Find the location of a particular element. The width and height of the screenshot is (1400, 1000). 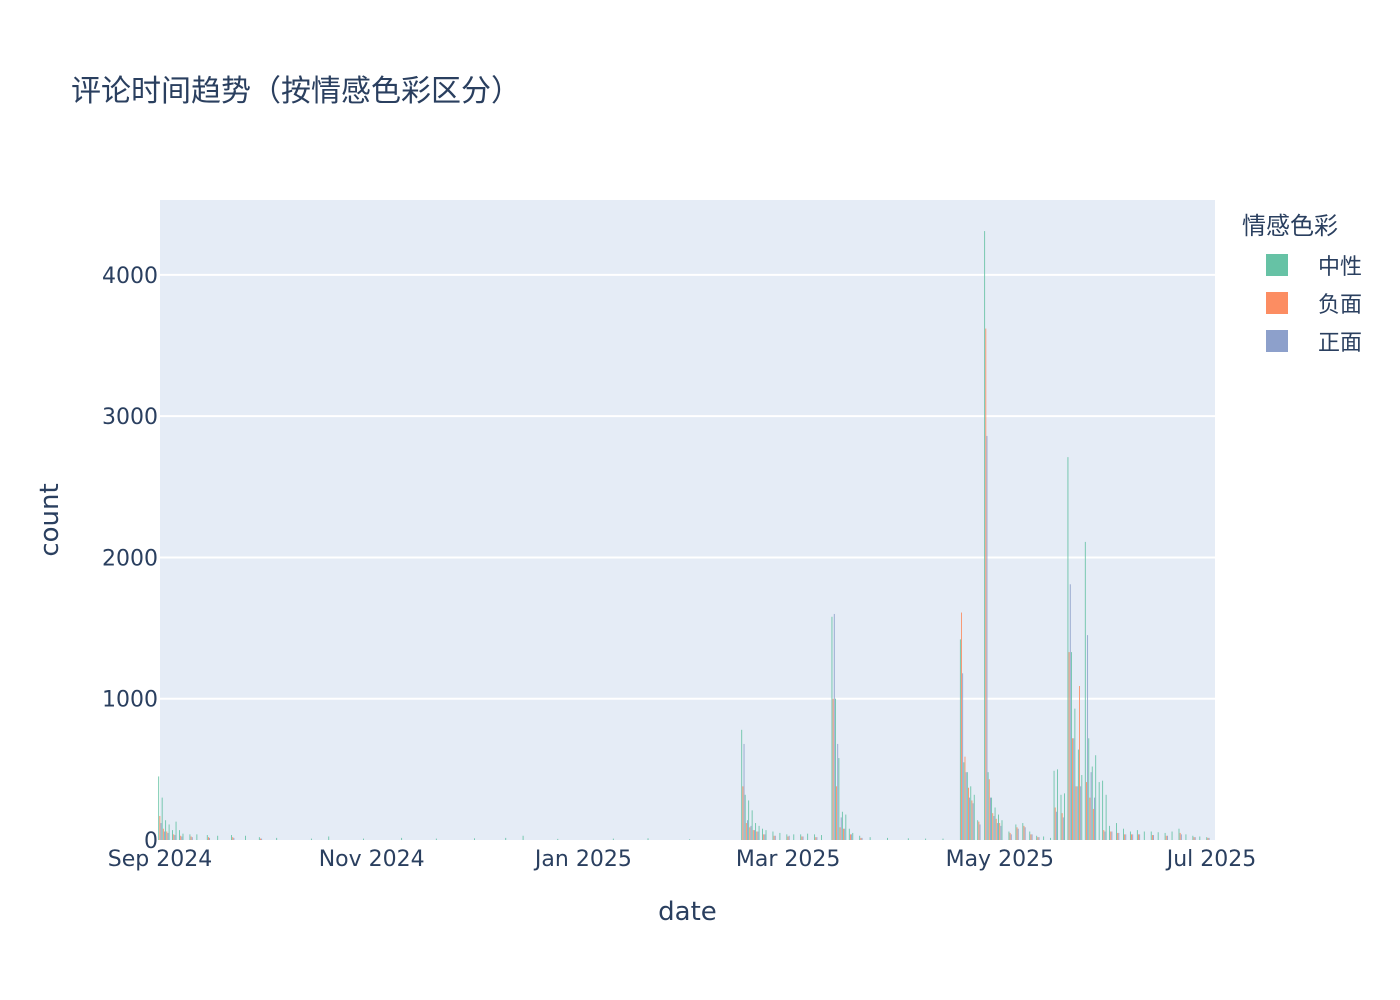

legend-label: 负面 is located at coordinates (1340, 305).